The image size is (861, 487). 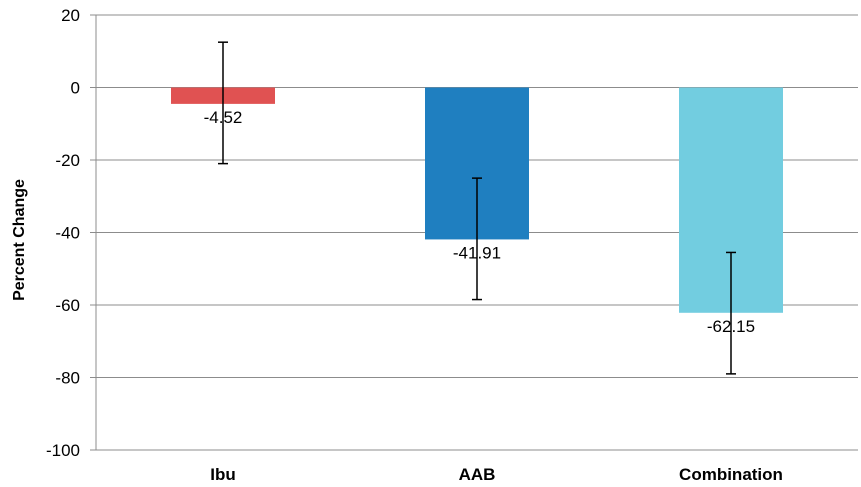 What do you see at coordinates (70, 15) in the screenshot?
I see `y-tick-label: 20` at bounding box center [70, 15].